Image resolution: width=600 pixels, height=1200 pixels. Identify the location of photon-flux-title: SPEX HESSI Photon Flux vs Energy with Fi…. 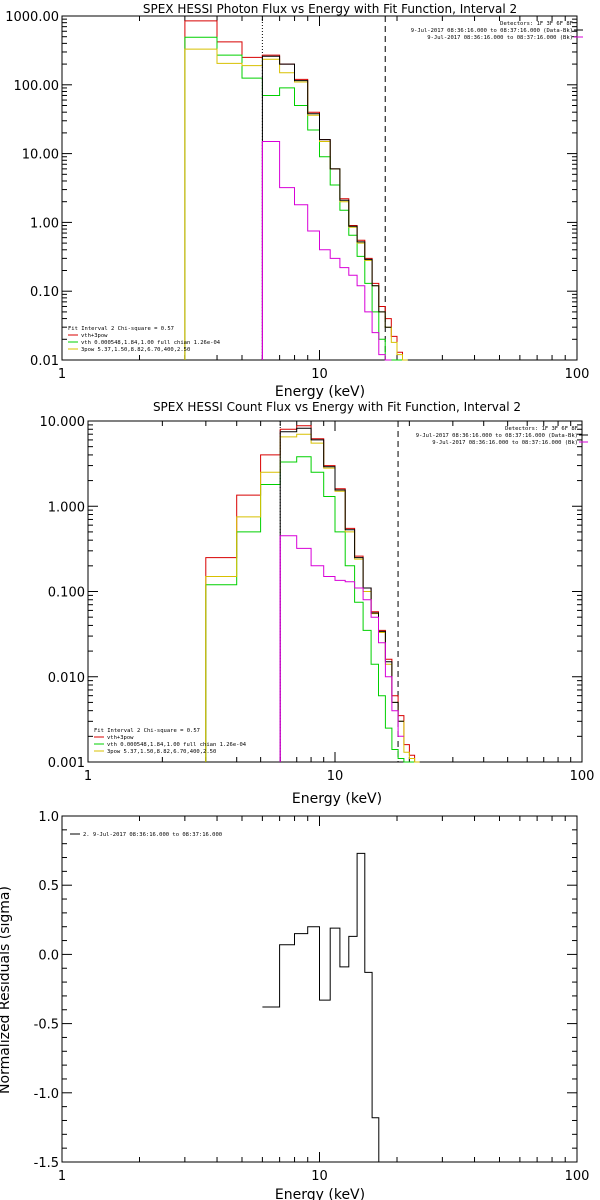
(330, 9).